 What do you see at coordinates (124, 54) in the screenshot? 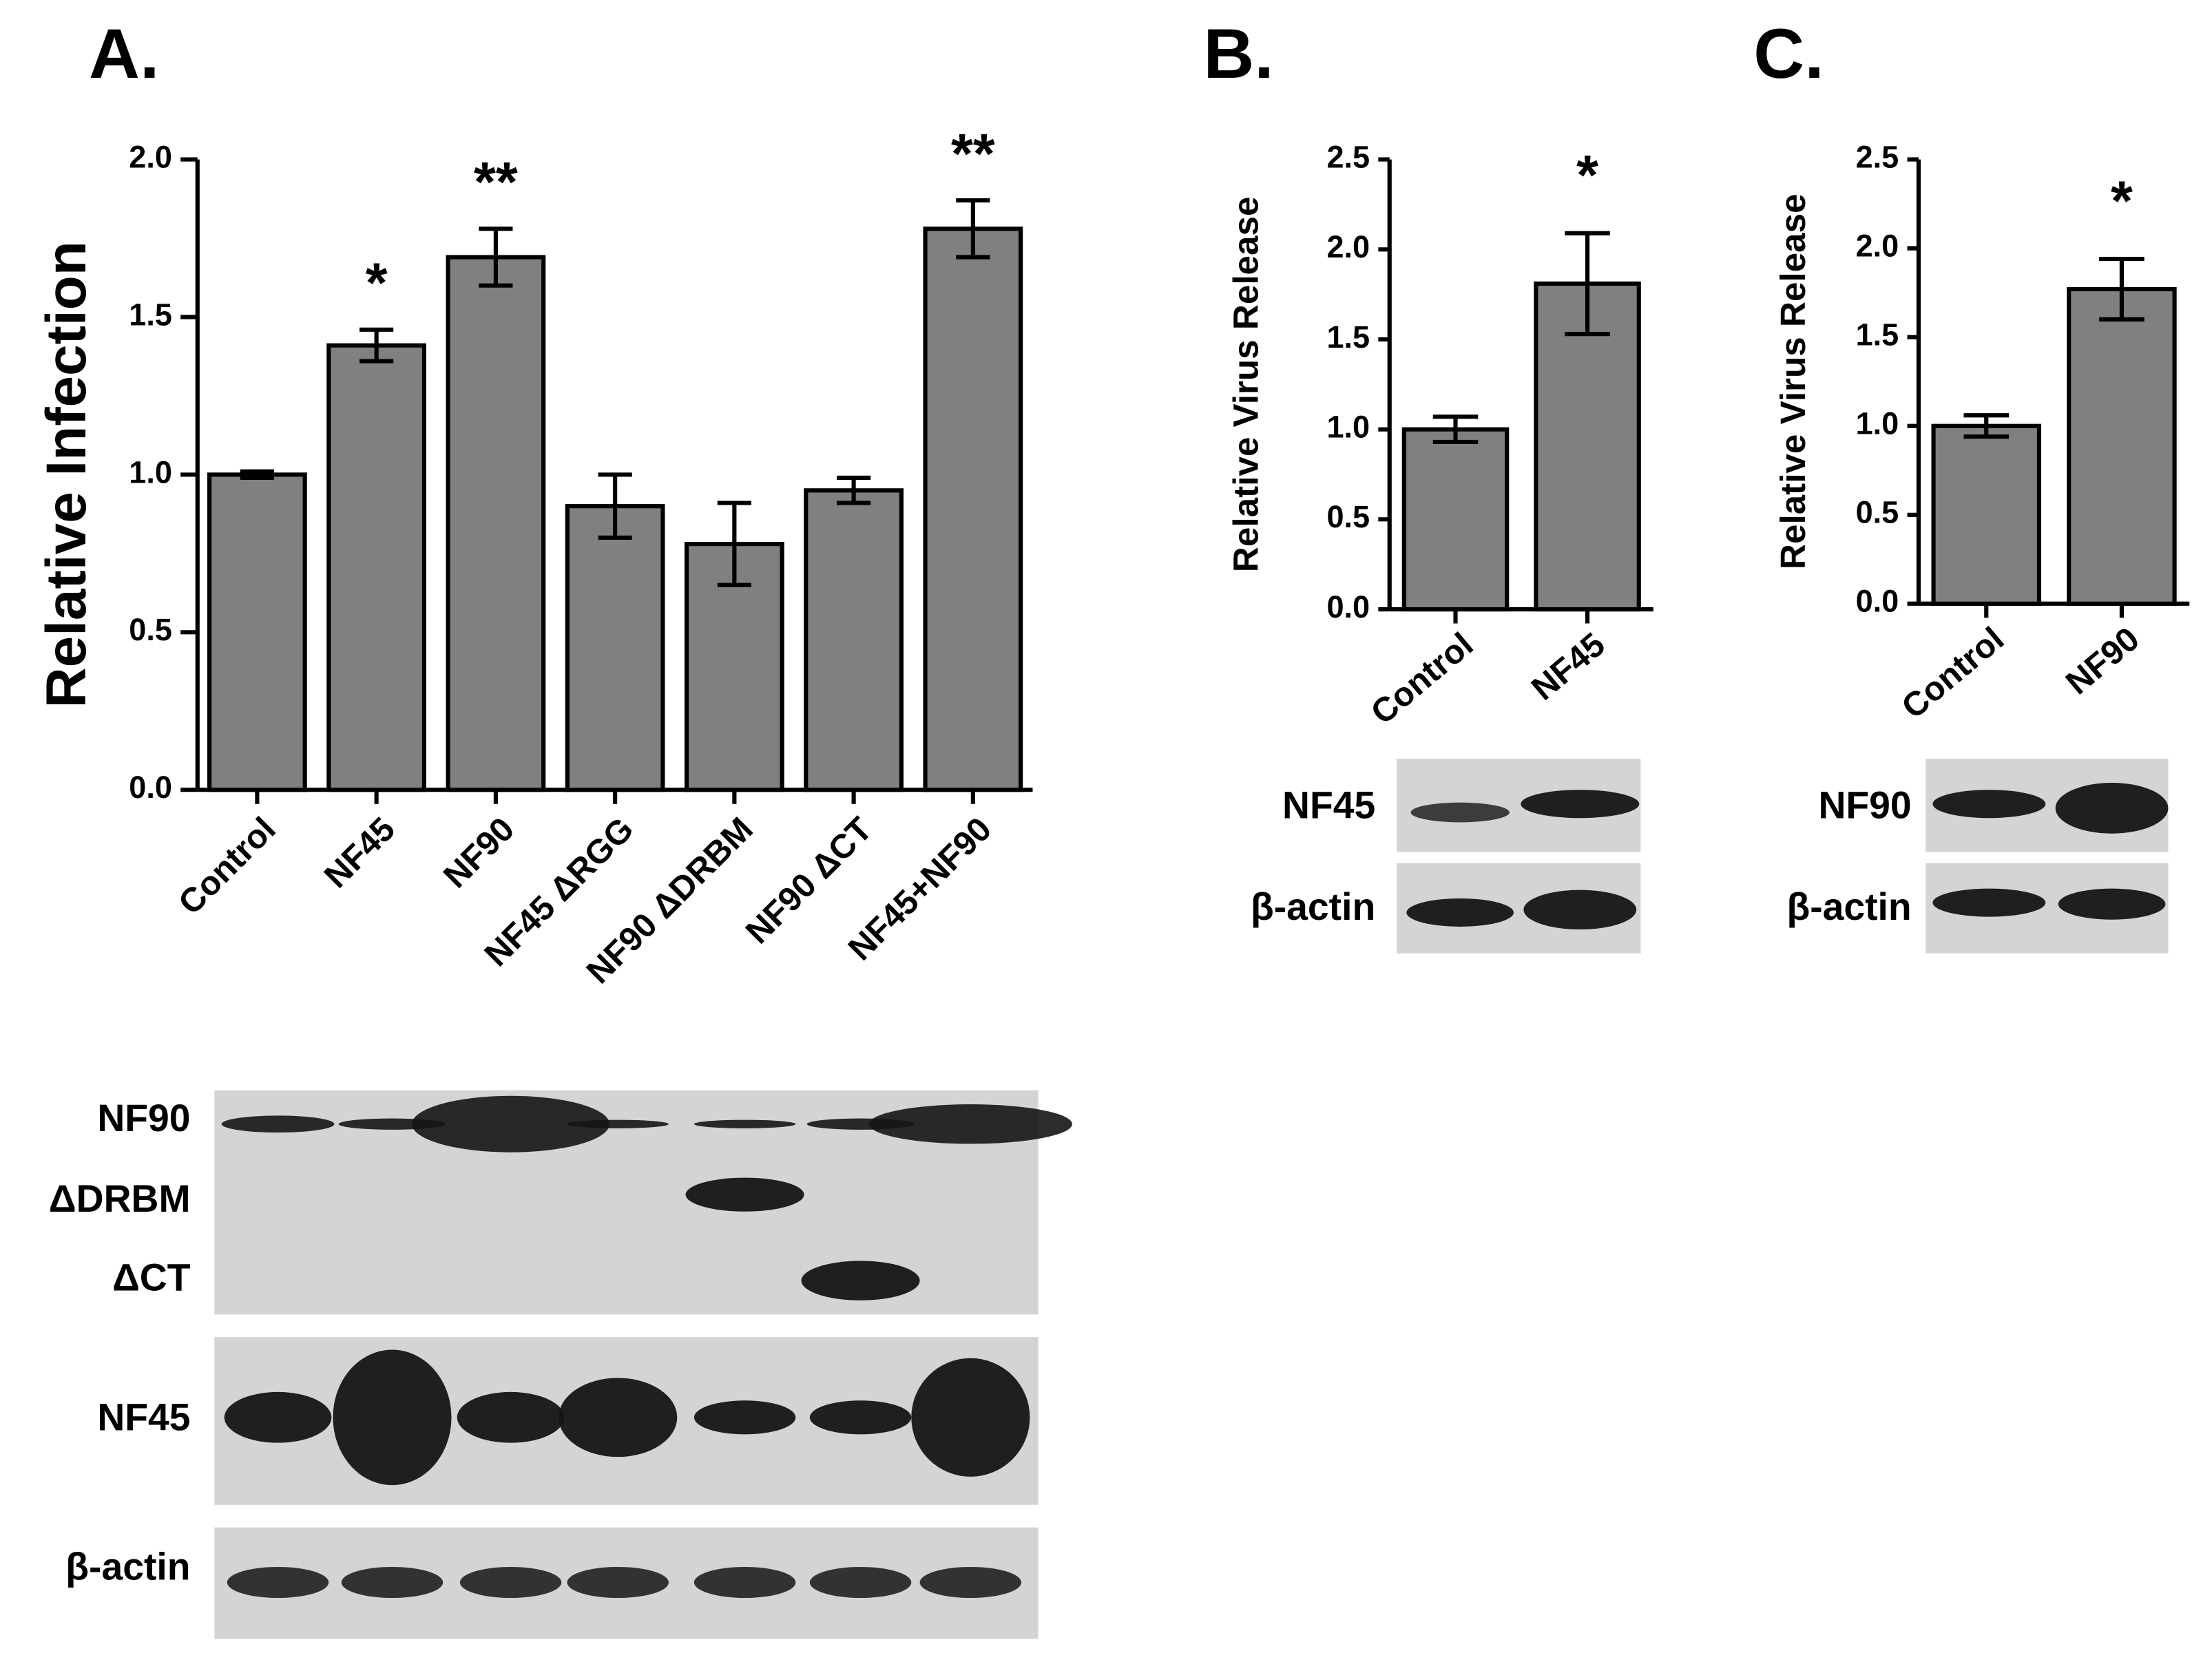
I see `panel-label: A.` at bounding box center [124, 54].